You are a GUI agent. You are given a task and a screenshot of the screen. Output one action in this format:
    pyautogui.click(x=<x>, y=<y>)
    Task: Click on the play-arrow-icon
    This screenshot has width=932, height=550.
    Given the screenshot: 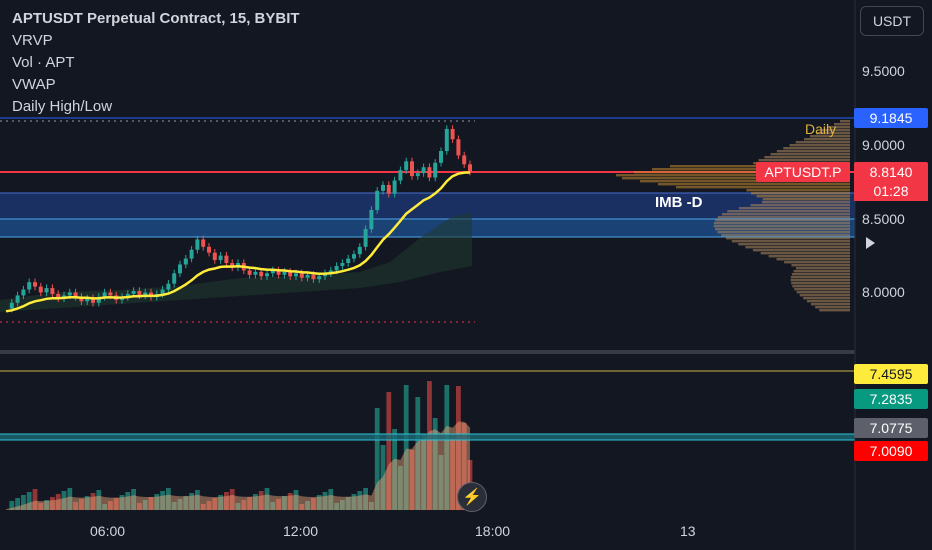 What is the action you would take?
    pyautogui.click(x=870, y=243)
    